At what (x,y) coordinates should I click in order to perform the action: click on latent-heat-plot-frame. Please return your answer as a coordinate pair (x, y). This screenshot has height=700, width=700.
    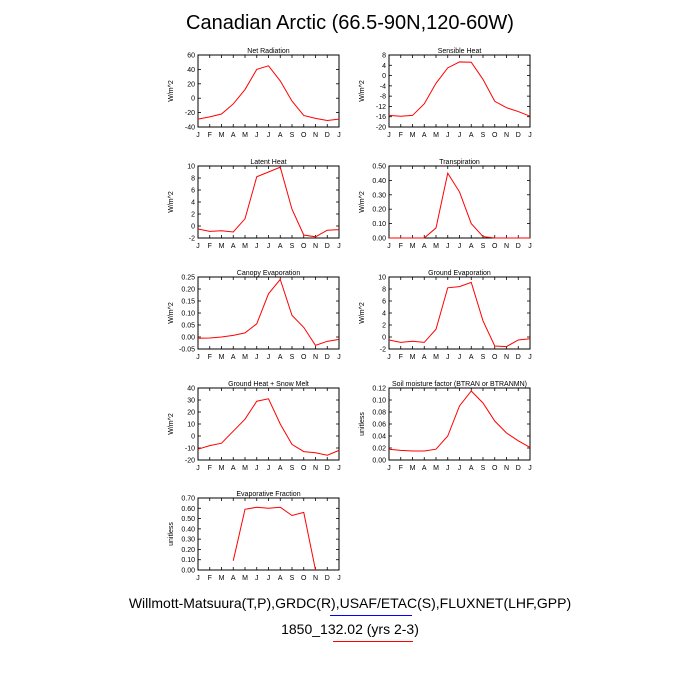
    Looking at the image, I should click on (268, 202).